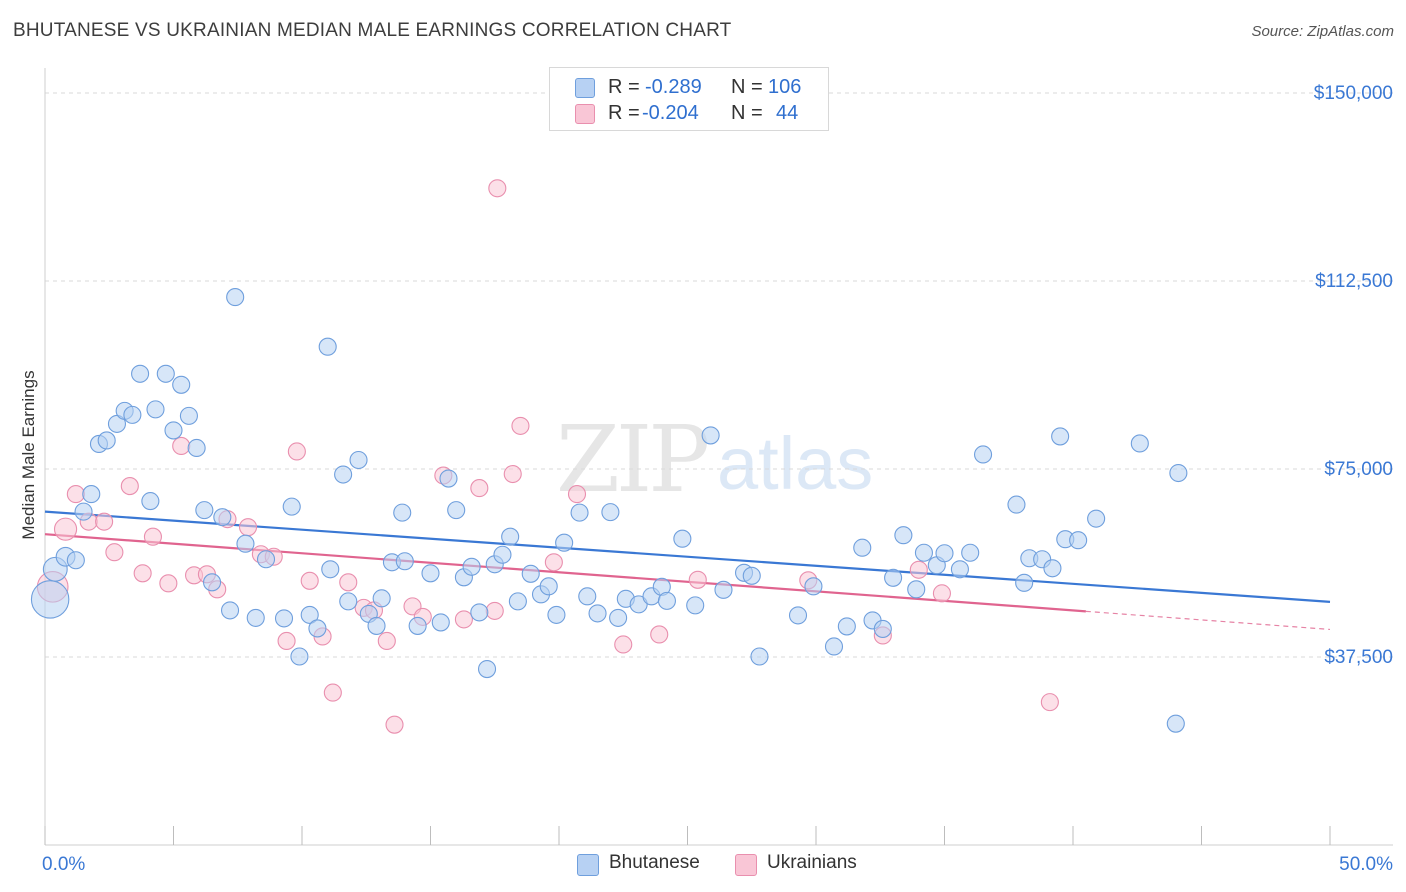  I want to click on stats-row-bhutanese: R = -0.289 N = 106, so click(689, 89).